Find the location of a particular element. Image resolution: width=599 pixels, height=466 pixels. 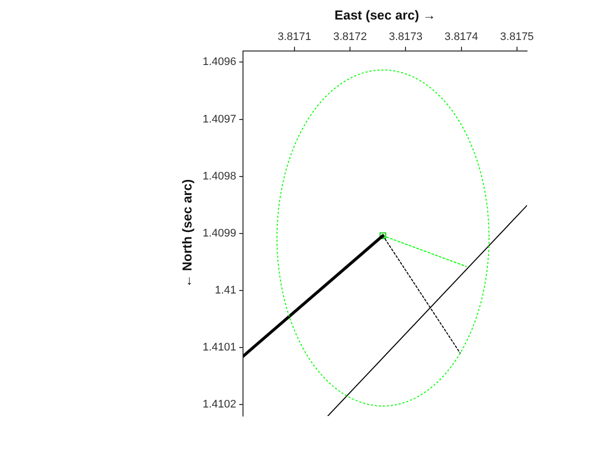

x-axis-title: East (sec arc) → is located at coordinates (385, 14).